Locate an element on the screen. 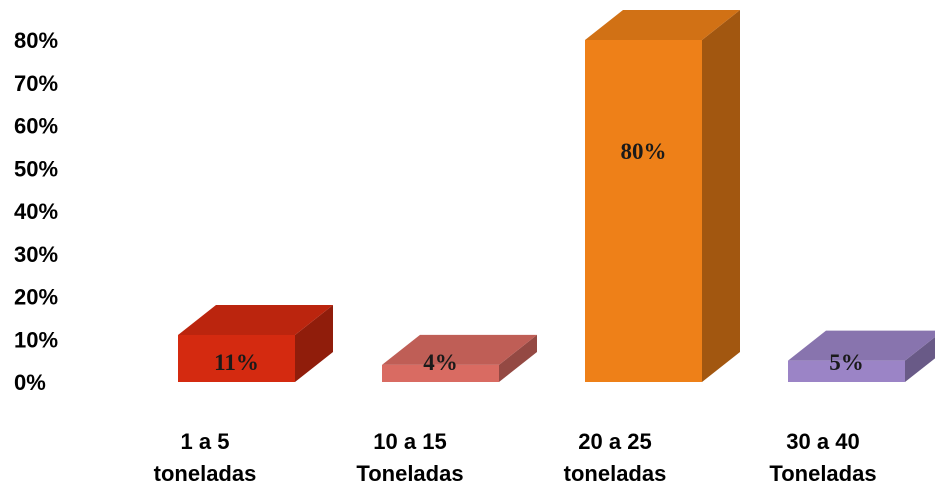  y-tick-label: 20% is located at coordinates (36, 297).